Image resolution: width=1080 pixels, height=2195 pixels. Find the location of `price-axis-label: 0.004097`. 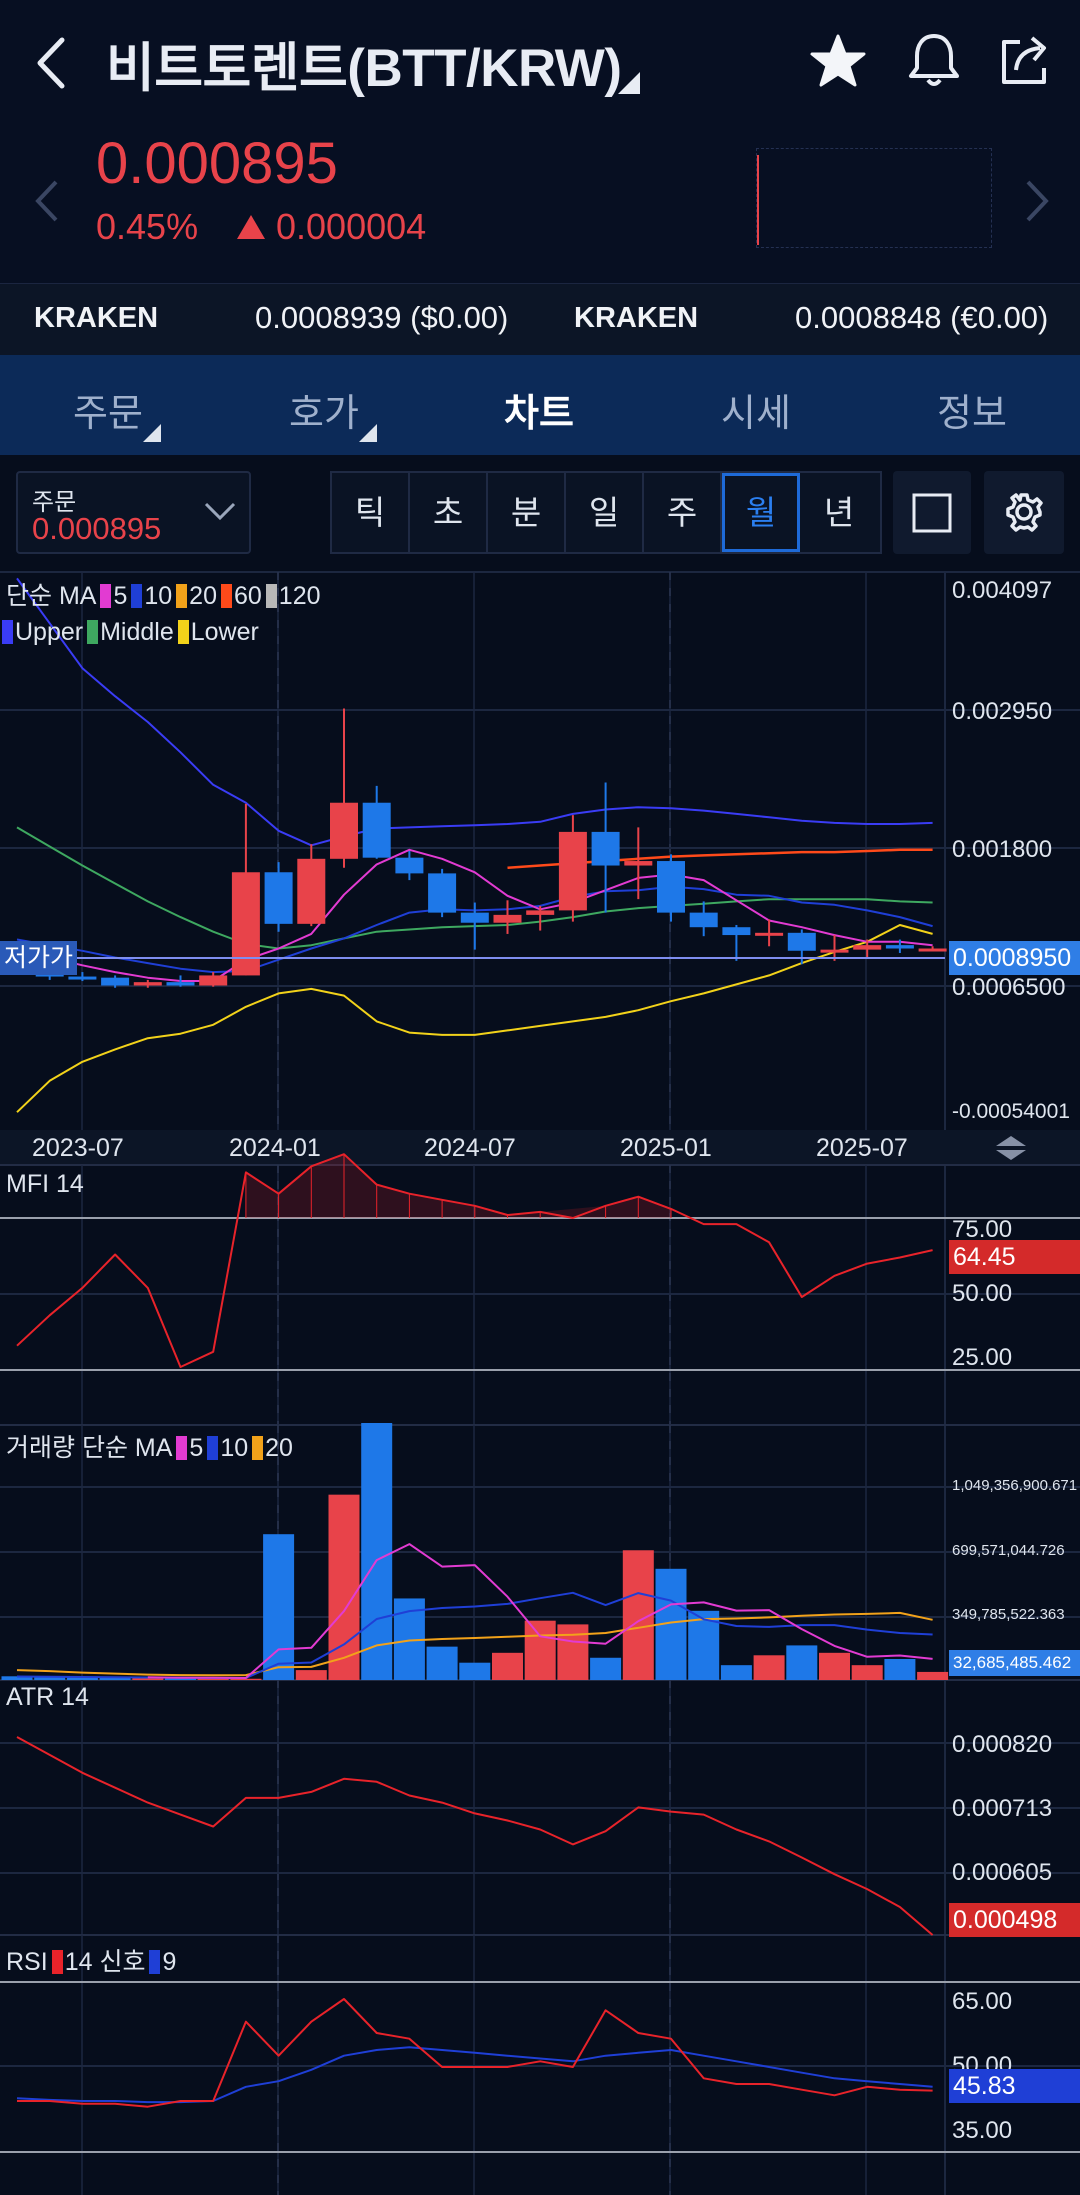

price-axis-label: 0.004097 is located at coordinates (1002, 590).